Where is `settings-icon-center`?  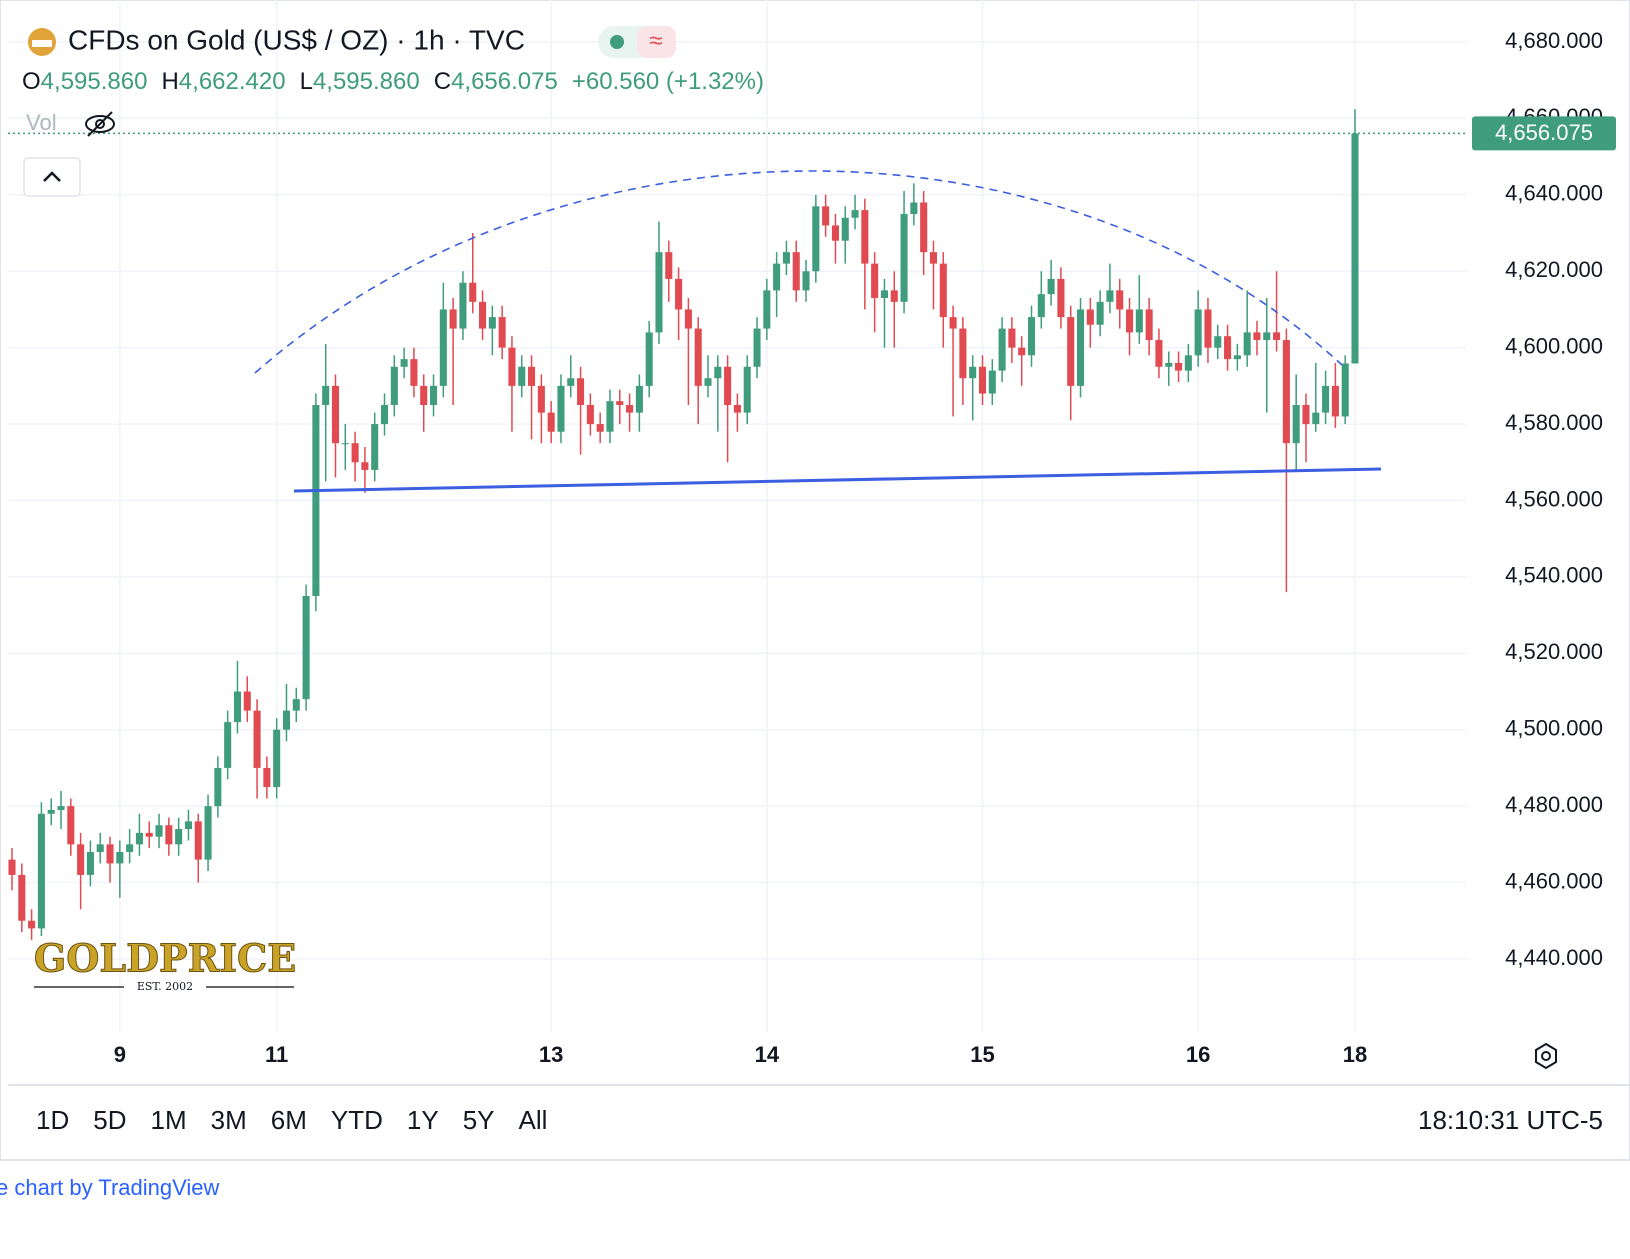
settings-icon-center is located at coordinates (1546, 1056).